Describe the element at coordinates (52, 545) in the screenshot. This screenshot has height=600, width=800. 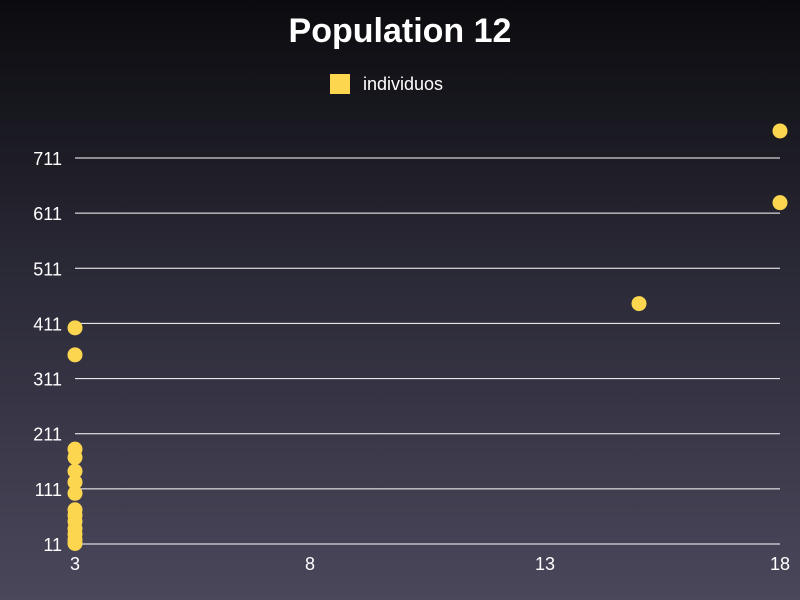
I see `y-tick-label: 11` at that location.